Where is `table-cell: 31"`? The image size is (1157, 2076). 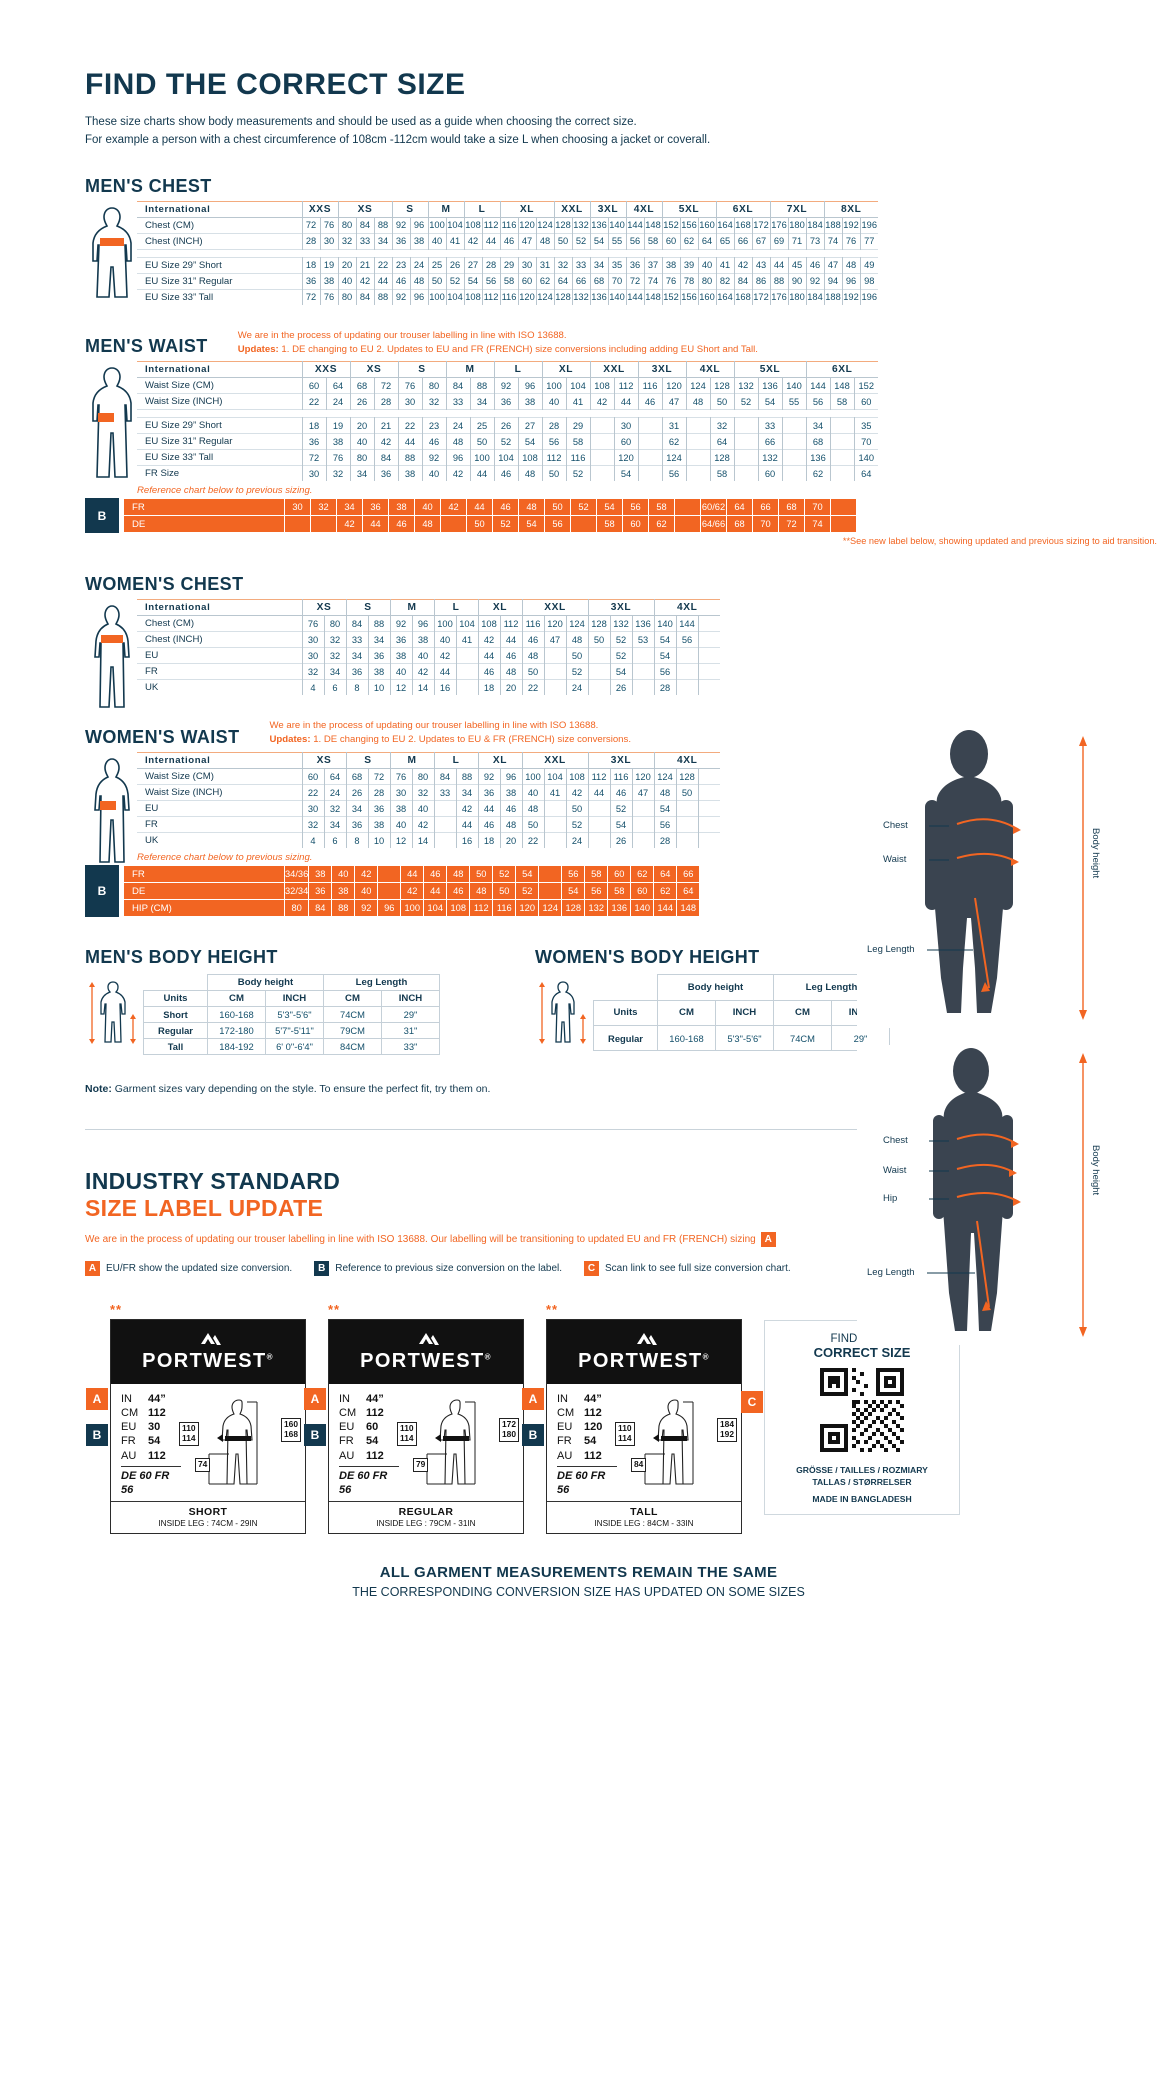
table-cell: 31" is located at coordinates (410, 1031).